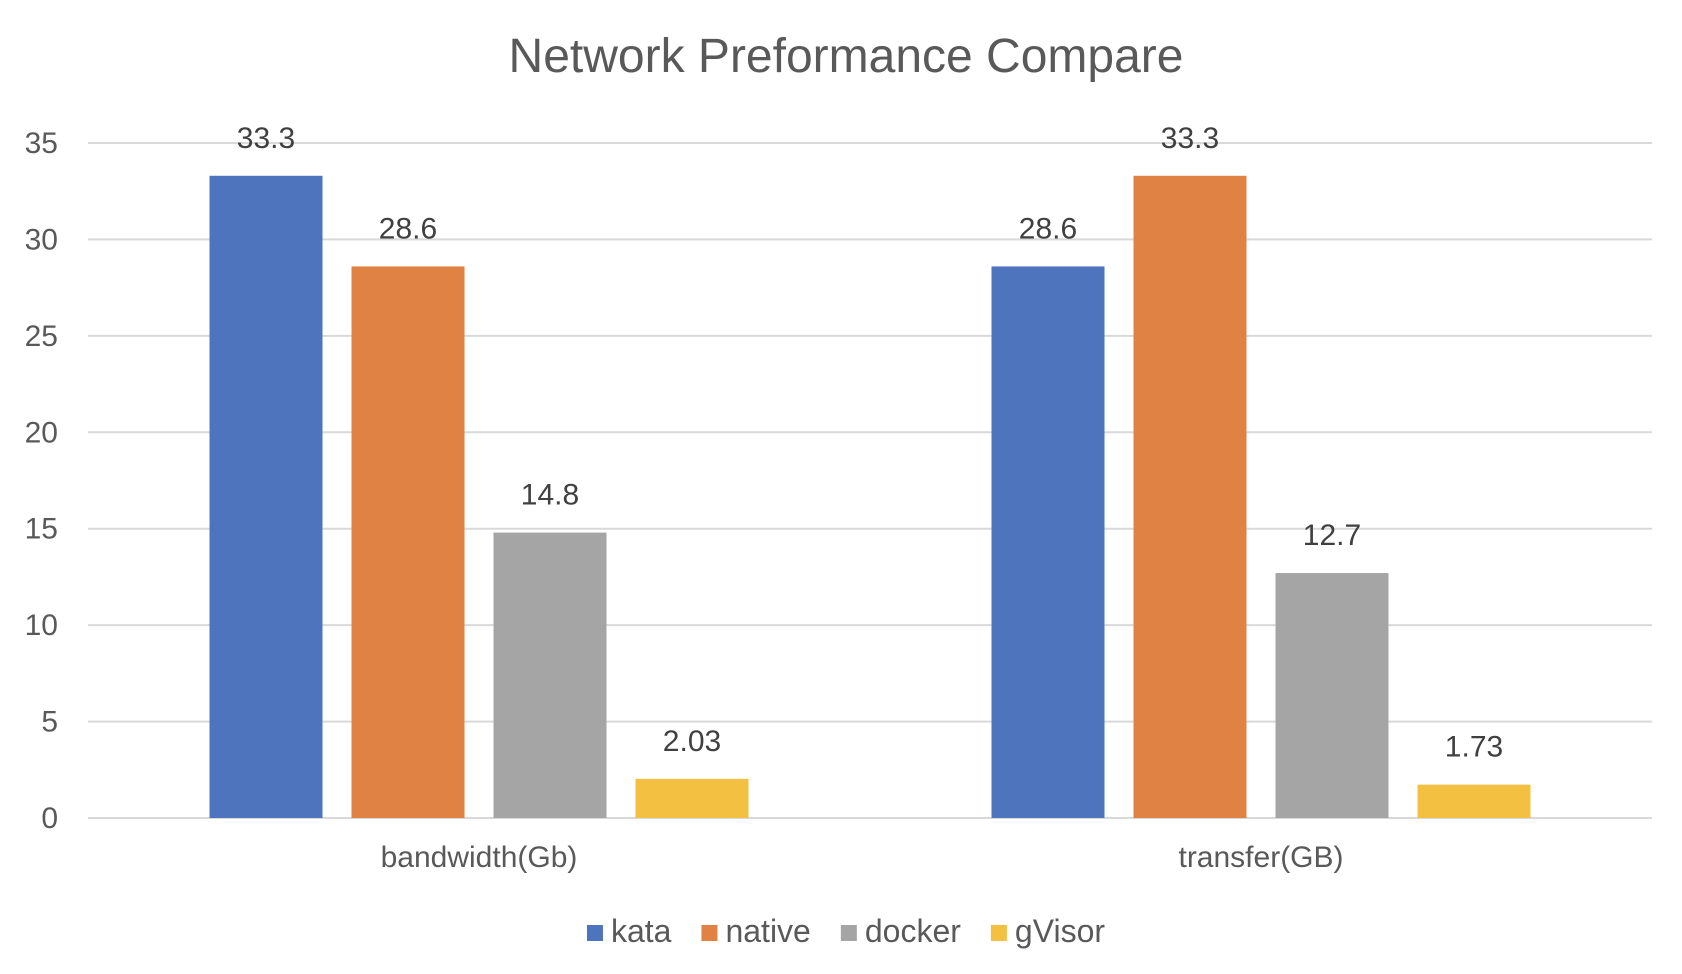  I want to click on y-tick-label: 30, so click(41, 239).